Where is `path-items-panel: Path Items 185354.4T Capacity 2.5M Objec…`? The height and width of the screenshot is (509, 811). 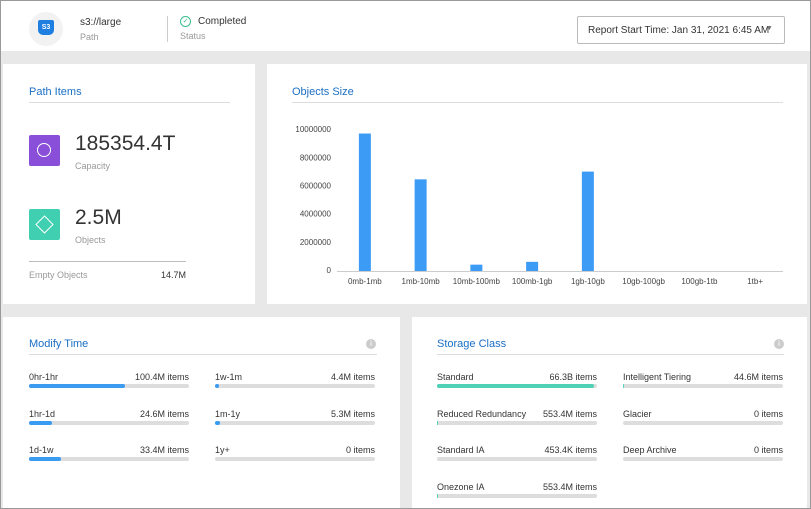
path-items-panel: Path Items 185354.4T Capacity 2.5M Objec… is located at coordinates (129, 184).